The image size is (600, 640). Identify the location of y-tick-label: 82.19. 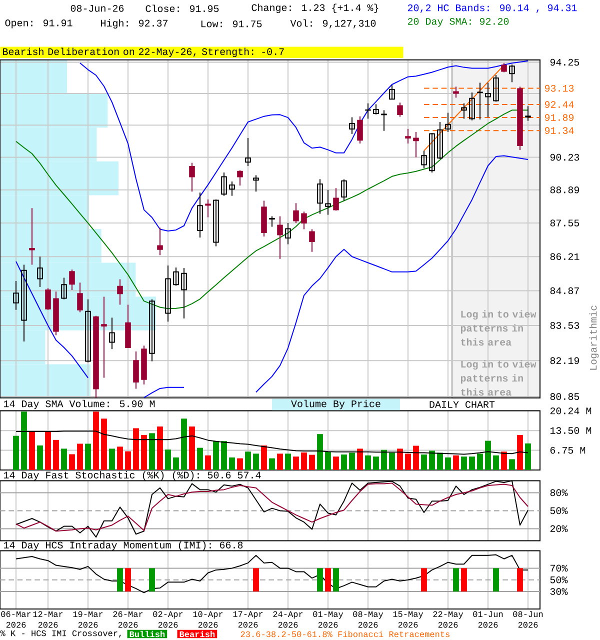
(565, 360).